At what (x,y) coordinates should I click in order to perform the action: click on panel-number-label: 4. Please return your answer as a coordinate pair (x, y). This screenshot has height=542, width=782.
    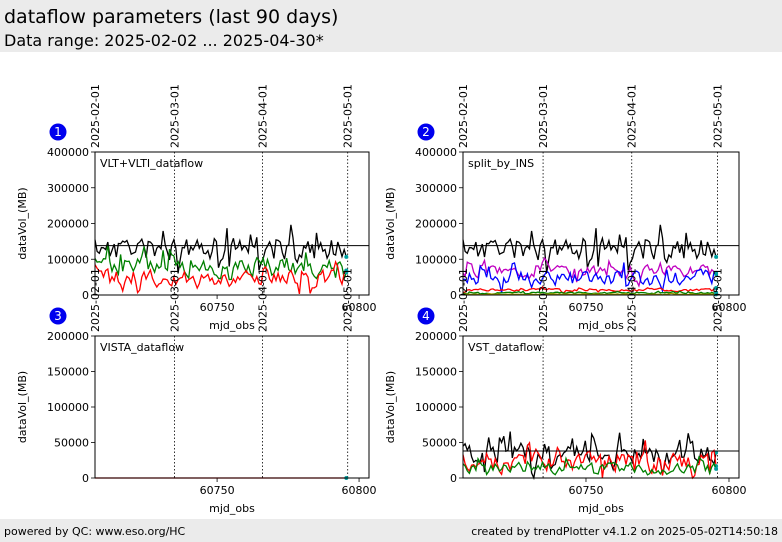
    Looking at the image, I should click on (426, 316).